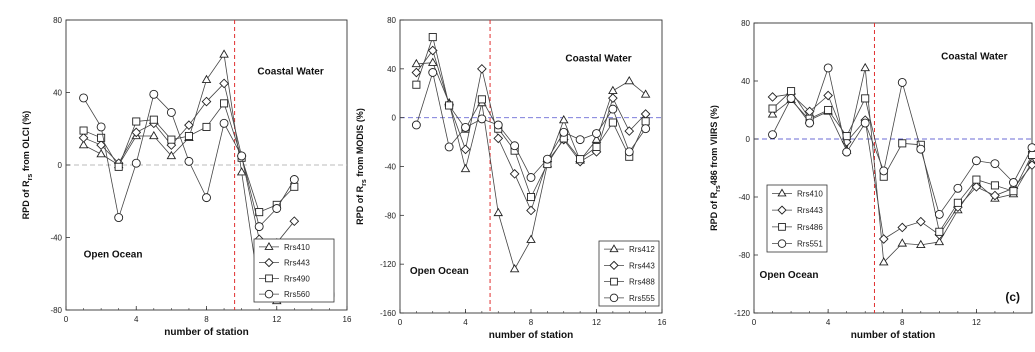 The width and height of the screenshot is (1035, 352). Describe the element at coordinates (902, 322) in the screenshot. I see `x-tick-label: 8` at that location.